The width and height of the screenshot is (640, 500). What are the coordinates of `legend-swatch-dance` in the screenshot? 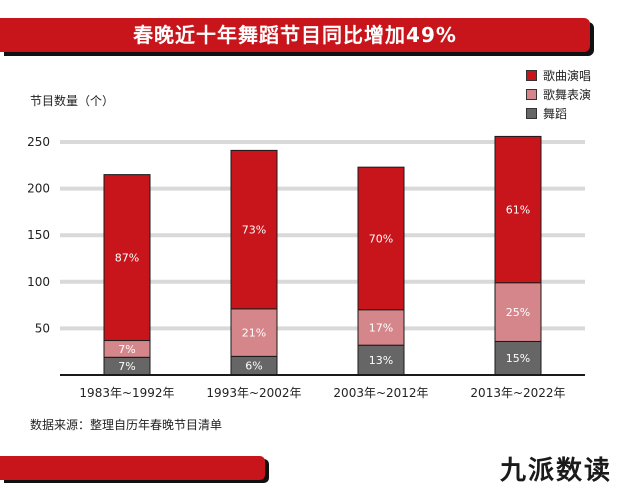 It's located at (531, 113).